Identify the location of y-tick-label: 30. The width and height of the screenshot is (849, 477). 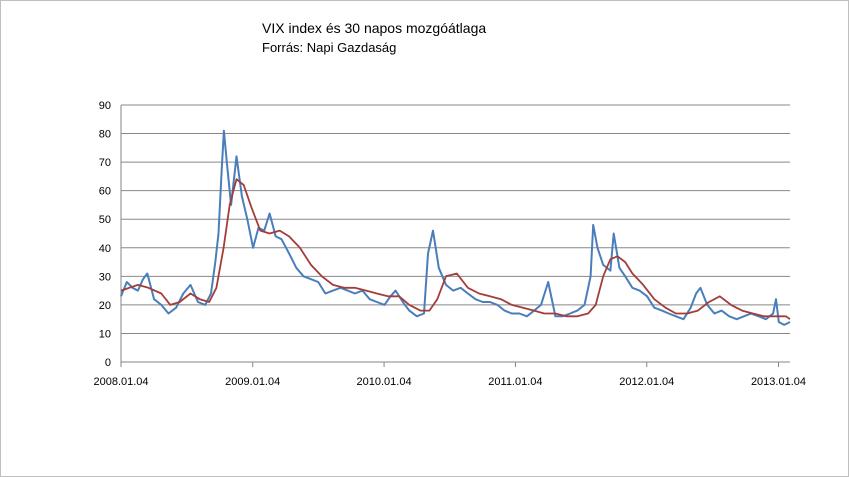
(105, 277).